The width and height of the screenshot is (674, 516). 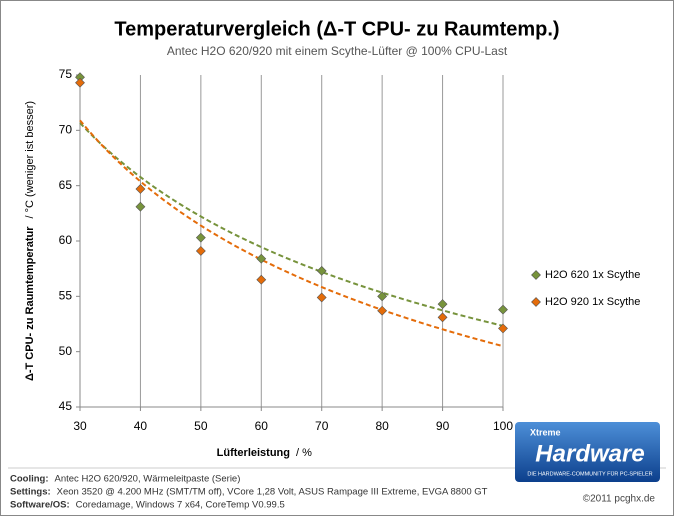 What do you see at coordinates (592, 302) in the screenshot?
I see `legend-label: H2O 920 1x Scythe` at bounding box center [592, 302].